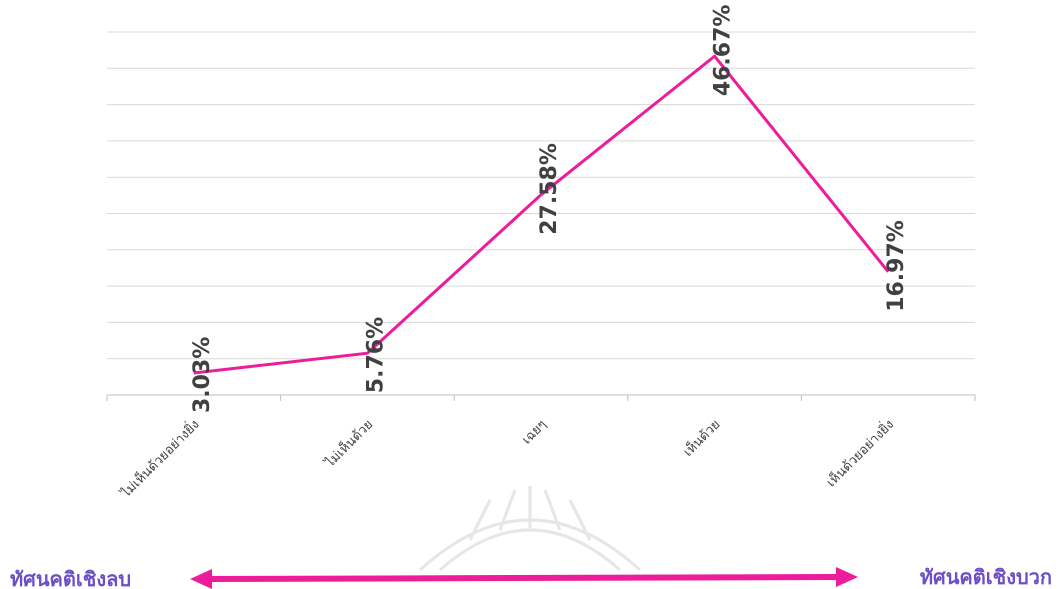 The image size is (1062, 589). Describe the element at coordinates (201, 579) in the screenshot. I see `arrow-left-icon` at that location.